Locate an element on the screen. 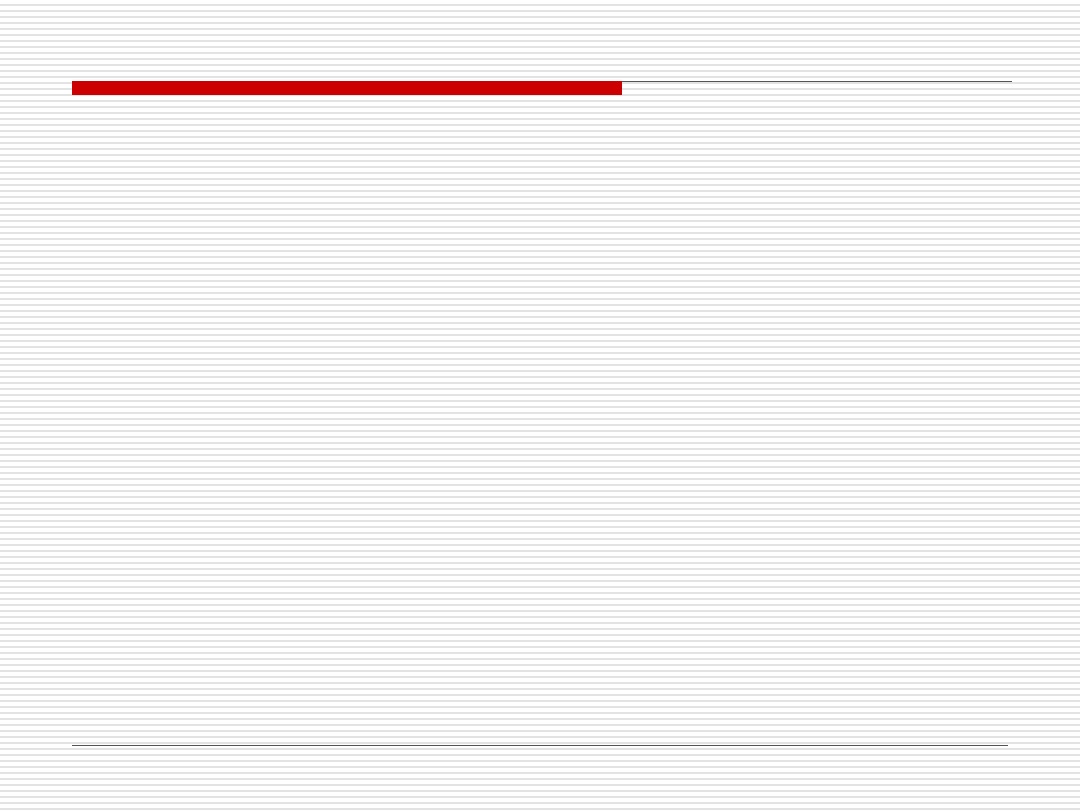 The width and height of the screenshot is (1080, 810). footer-divider is located at coordinates (540, 745).